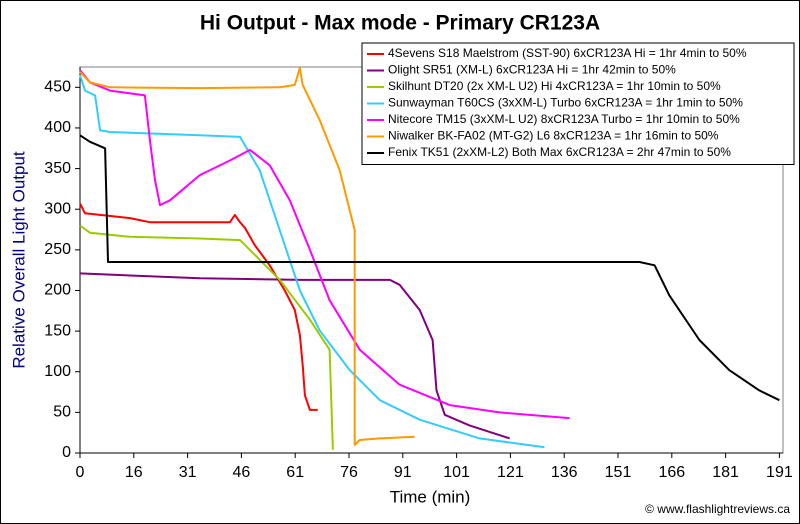 The width and height of the screenshot is (800, 524). Describe the element at coordinates (57, 290) in the screenshot. I see `y-tick-label: 200` at that location.